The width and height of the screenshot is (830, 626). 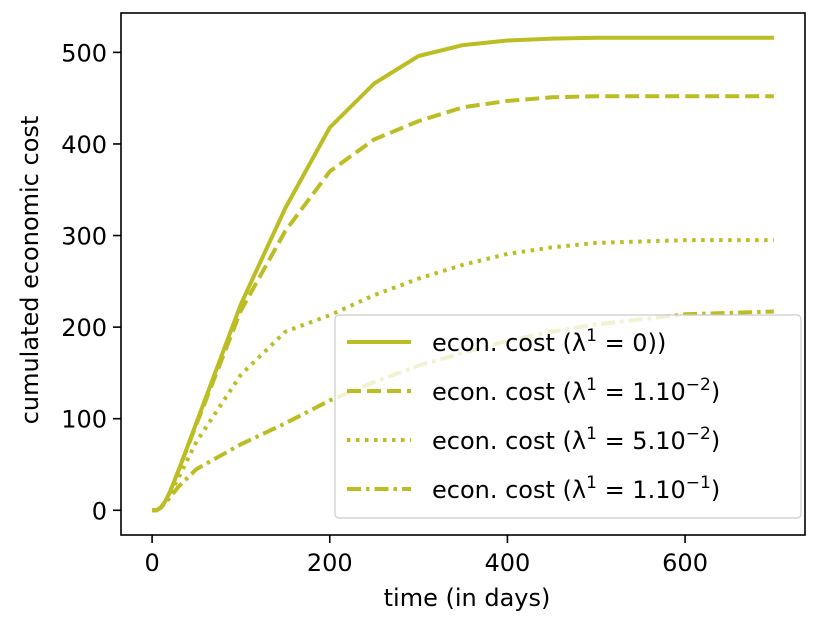 I want to click on y-tick-label: 0, so click(x=99, y=511).